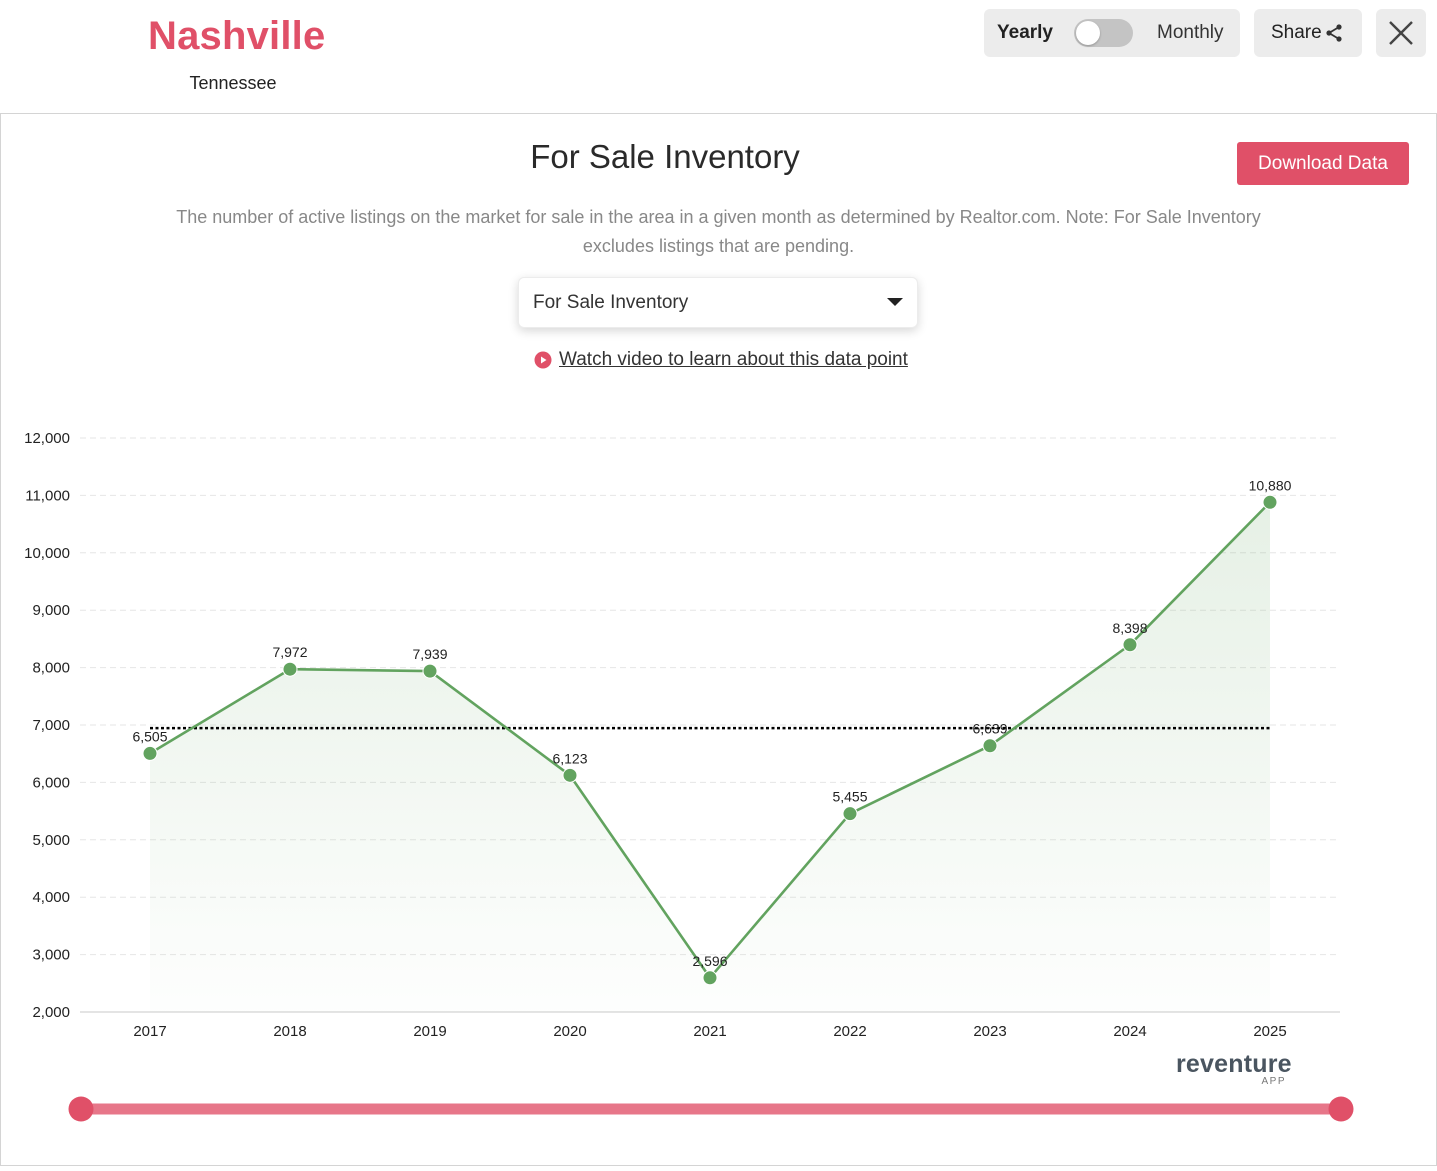 Image resolution: width=1437 pixels, height=1171 pixels. Describe the element at coordinates (51, 955) in the screenshot. I see `y-tick-label: 3,000` at that location.